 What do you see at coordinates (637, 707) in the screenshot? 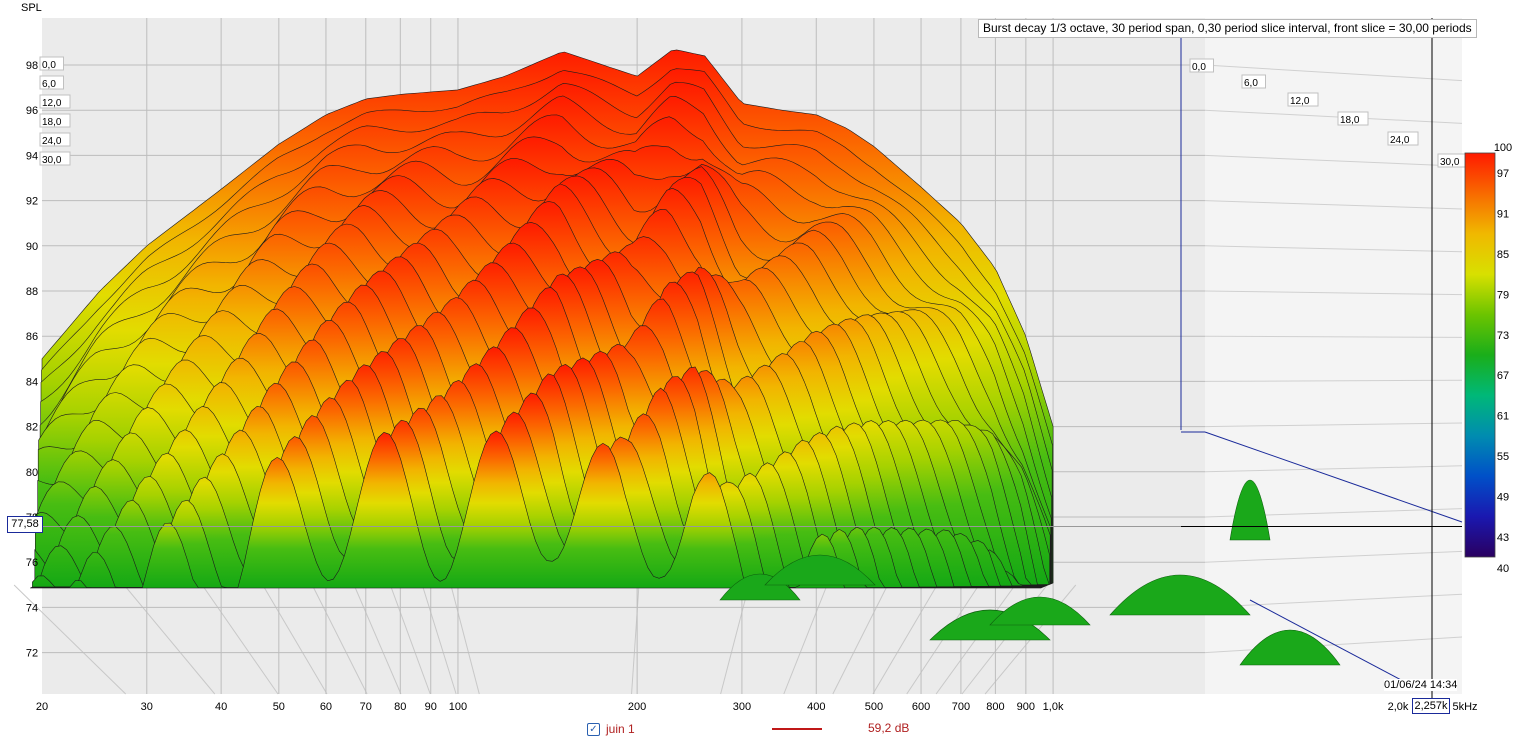
I see `x-tick-label: 200` at bounding box center [637, 707].